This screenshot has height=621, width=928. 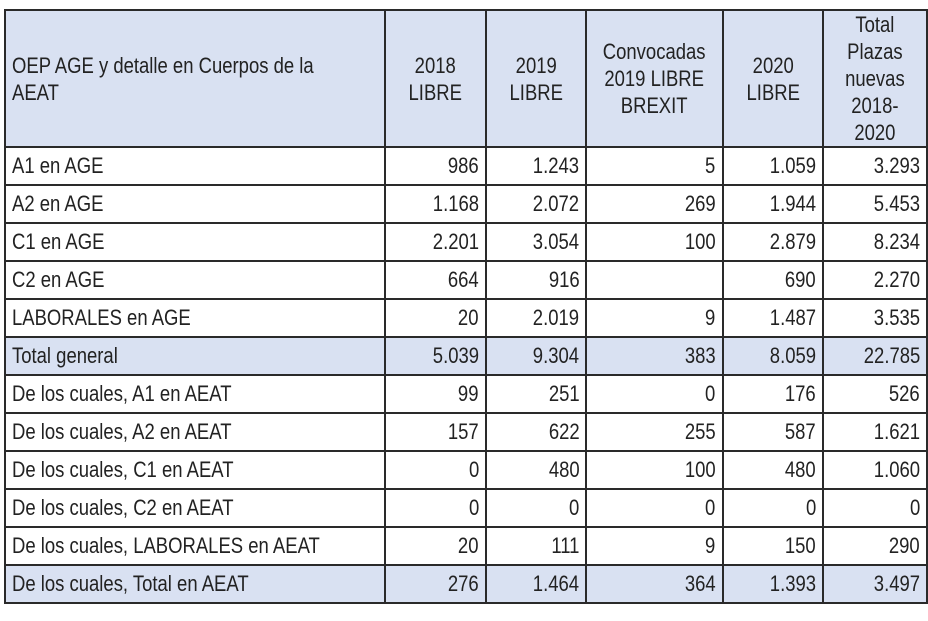 What do you see at coordinates (564, 431) in the screenshot?
I see `value-cell-text: 622` at bounding box center [564, 431].